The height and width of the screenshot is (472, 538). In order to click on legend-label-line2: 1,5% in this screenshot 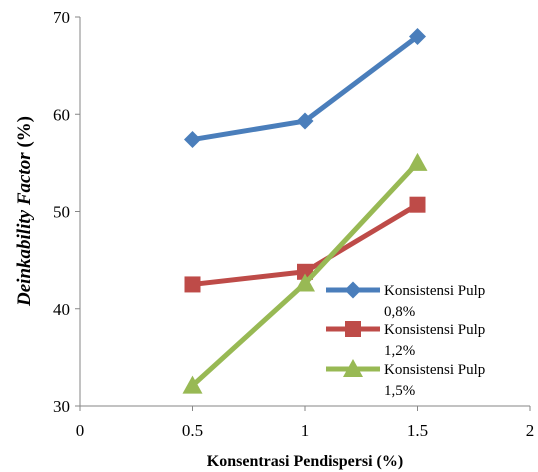, I will do `click(399, 391)`.